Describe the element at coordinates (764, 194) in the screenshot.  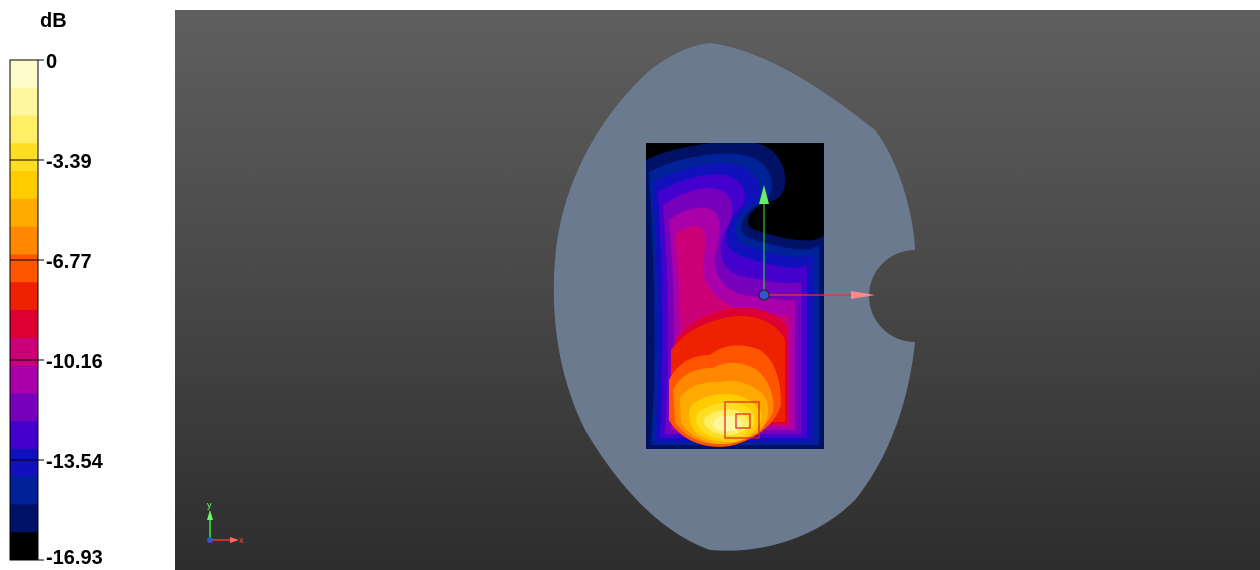
I see `y-axis-arrow` at that location.